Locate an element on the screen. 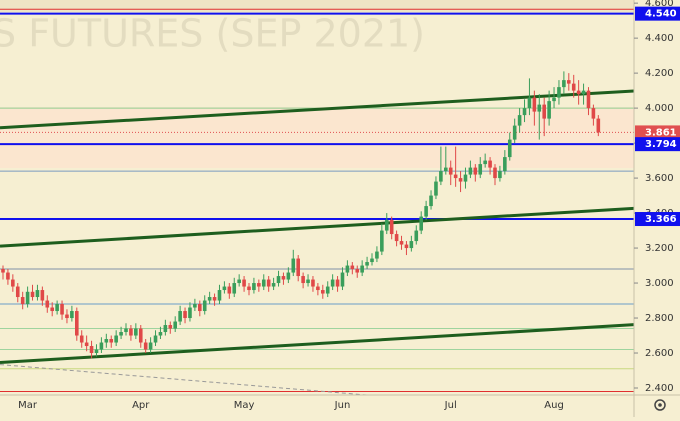  settings-icon is located at coordinates (660, 405).